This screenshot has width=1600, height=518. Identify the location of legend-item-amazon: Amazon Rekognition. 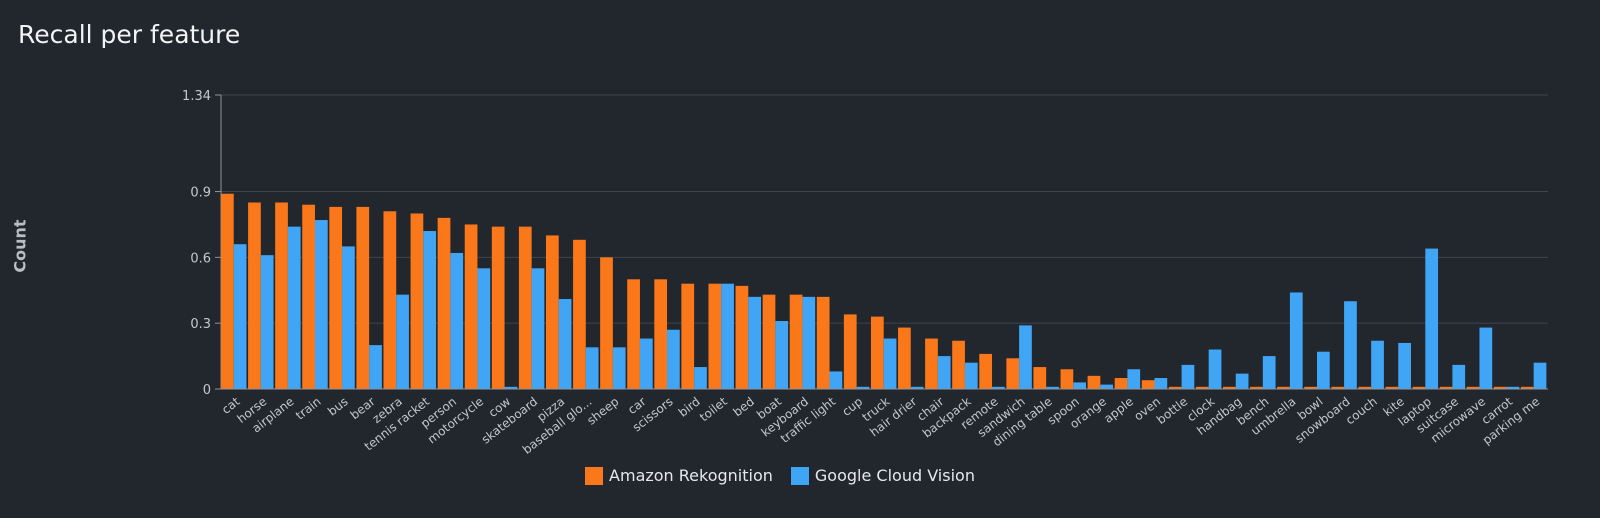
(679, 475).